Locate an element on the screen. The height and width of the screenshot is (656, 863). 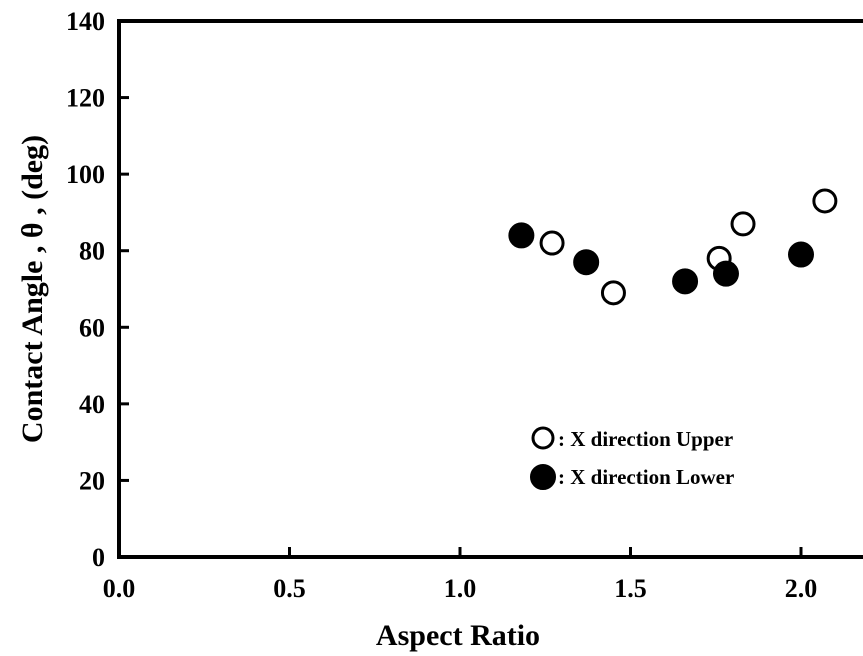
y-tick-label: 0 is located at coordinates (98, 557).